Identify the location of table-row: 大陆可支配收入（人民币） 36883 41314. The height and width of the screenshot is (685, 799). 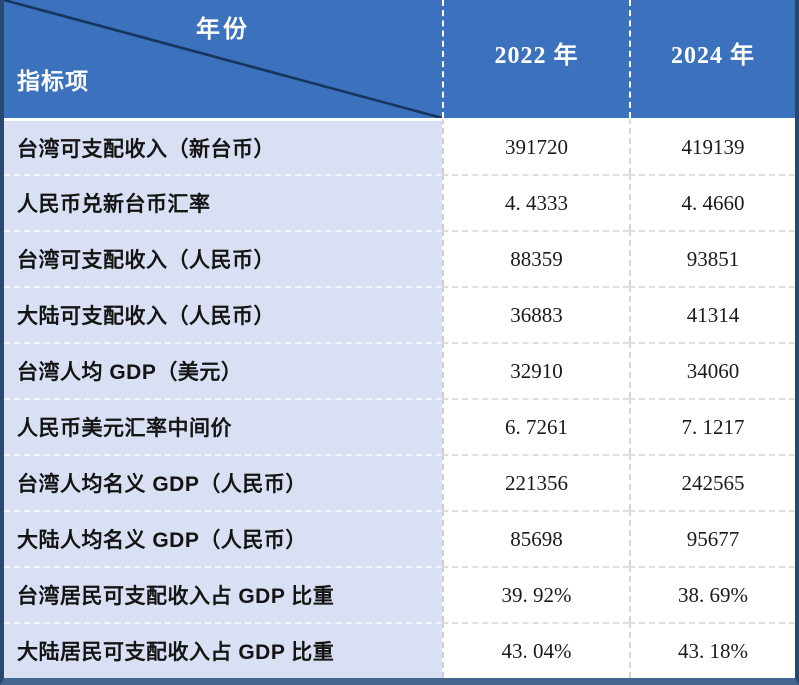
(399, 314).